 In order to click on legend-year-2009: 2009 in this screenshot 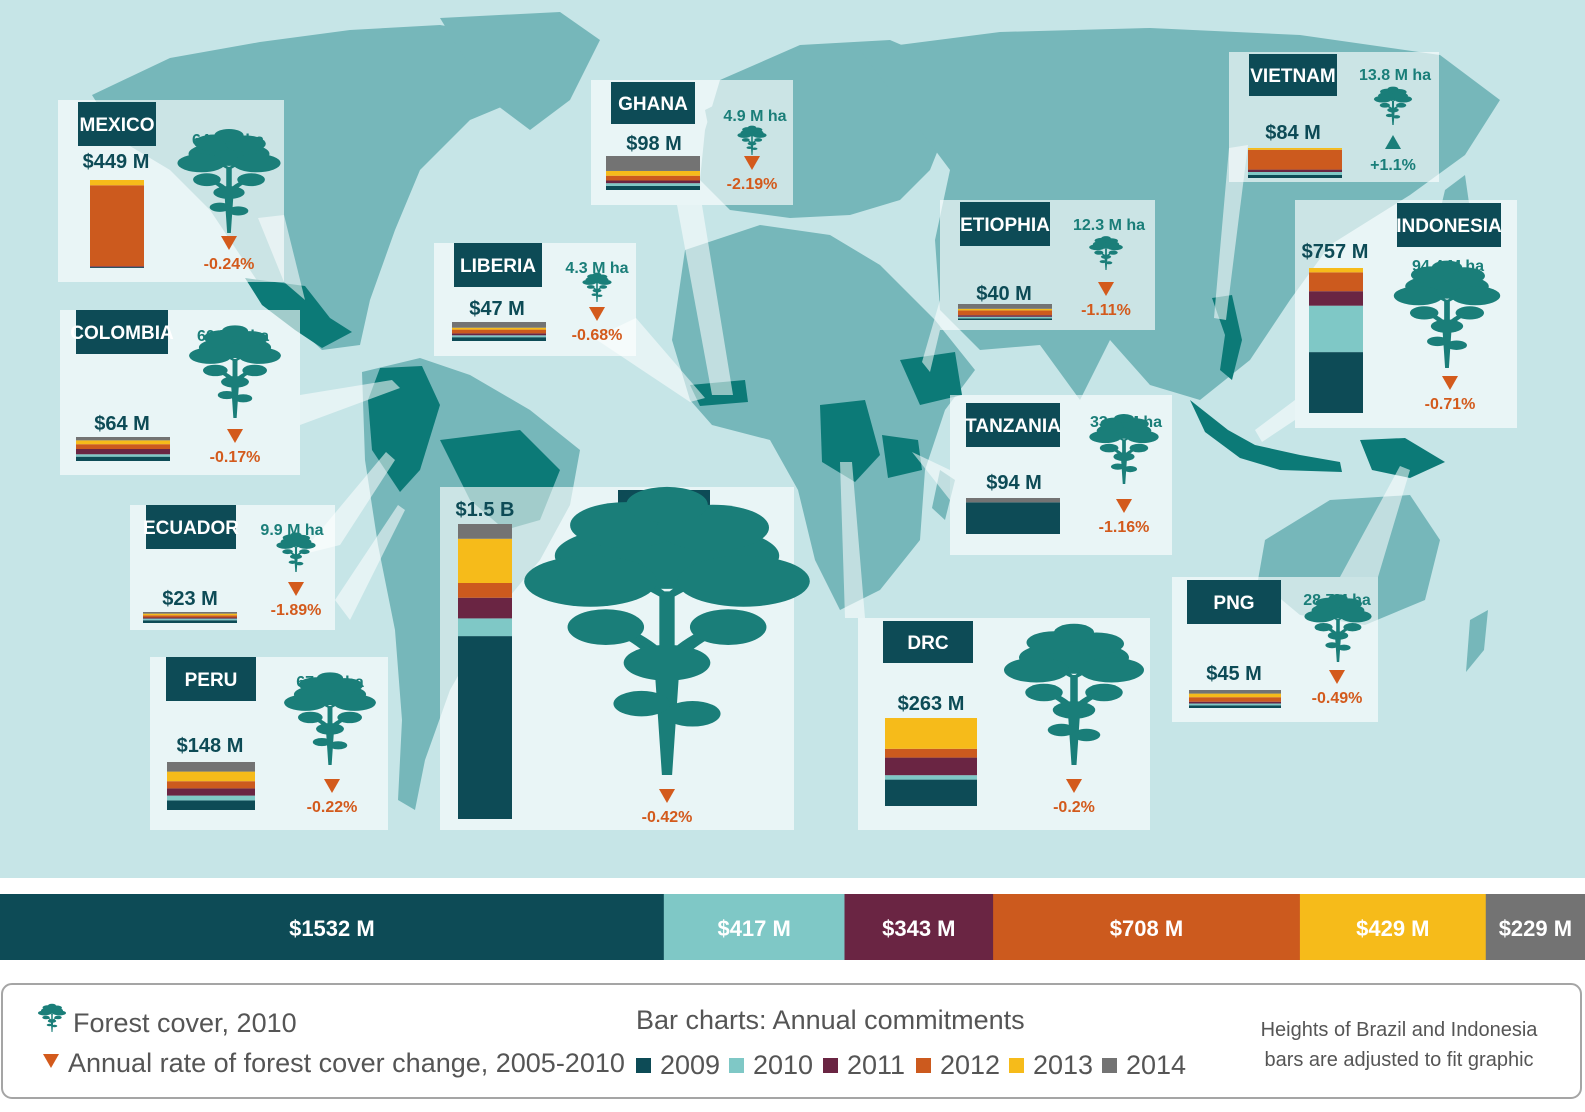, I will do `click(690, 1065)`.